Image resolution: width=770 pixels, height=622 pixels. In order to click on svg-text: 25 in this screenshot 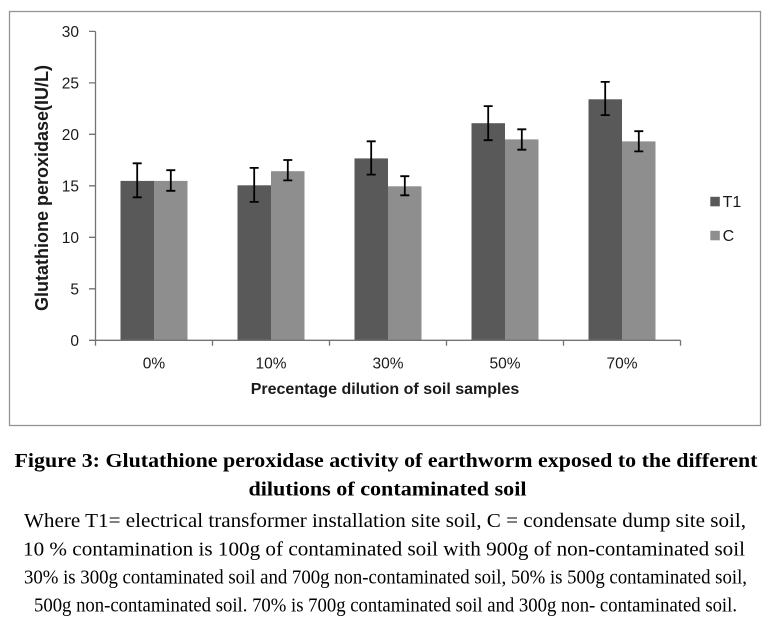, I will do `click(70, 83)`.